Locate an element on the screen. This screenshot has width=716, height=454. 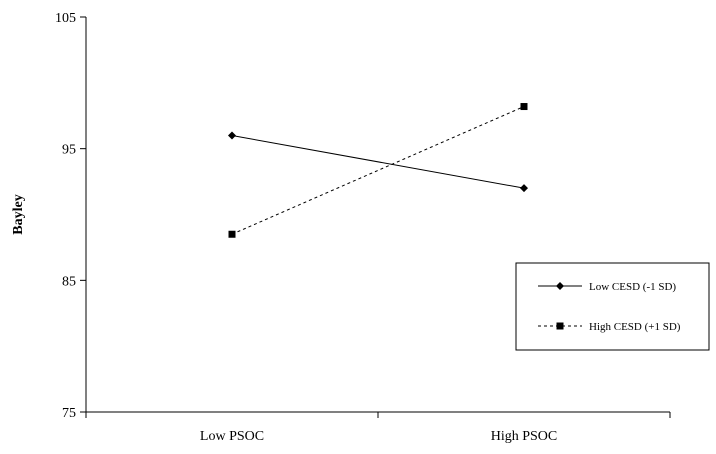
legend-label: Low CESD (-1 SD) is located at coordinates (632, 287).